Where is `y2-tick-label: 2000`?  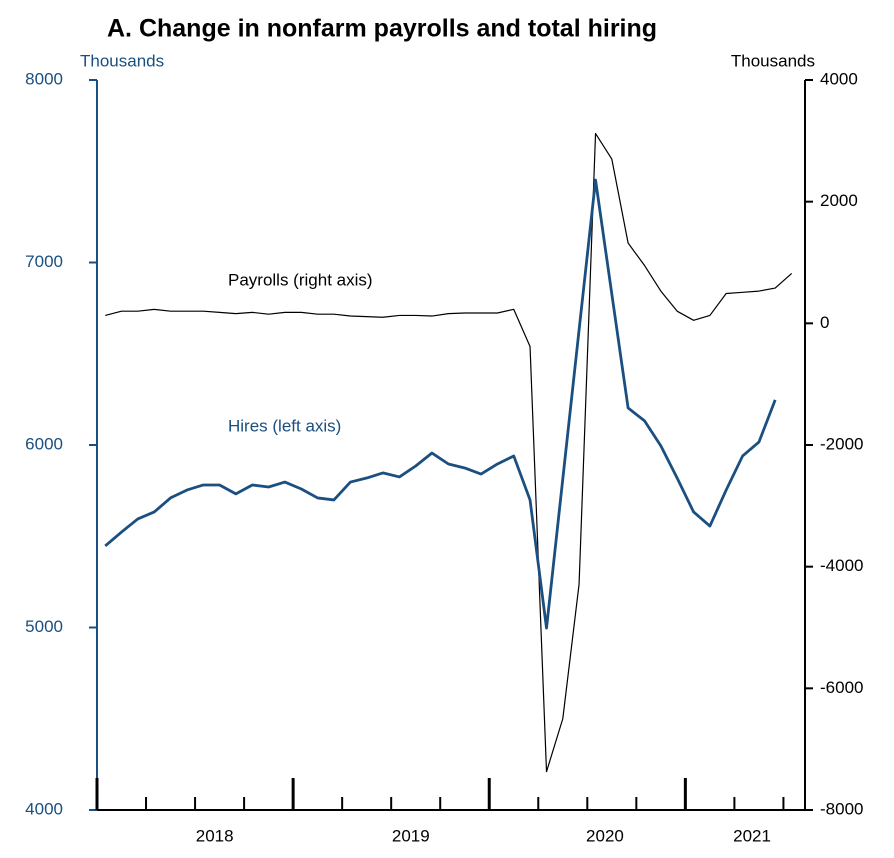
y2-tick-label: 2000 is located at coordinates (839, 200).